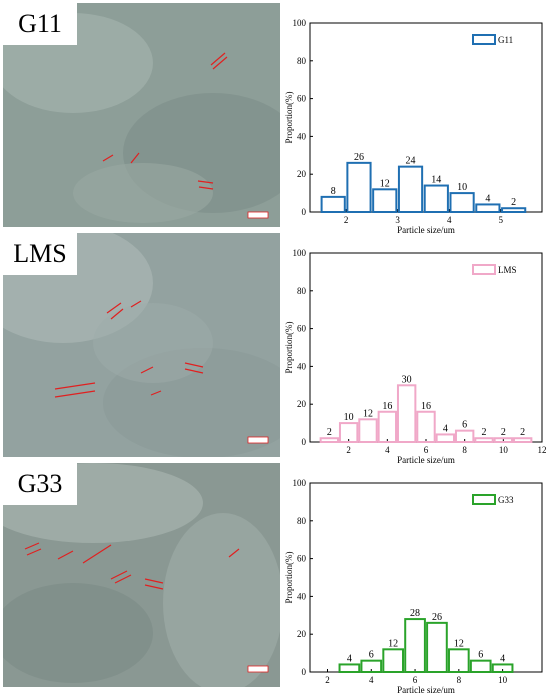 Image resolution: width=550 pixels, height=693 pixels. What do you see at coordinates (40, 484) in the screenshot?
I see `panel-label: G33` at bounding box center [40, 484].